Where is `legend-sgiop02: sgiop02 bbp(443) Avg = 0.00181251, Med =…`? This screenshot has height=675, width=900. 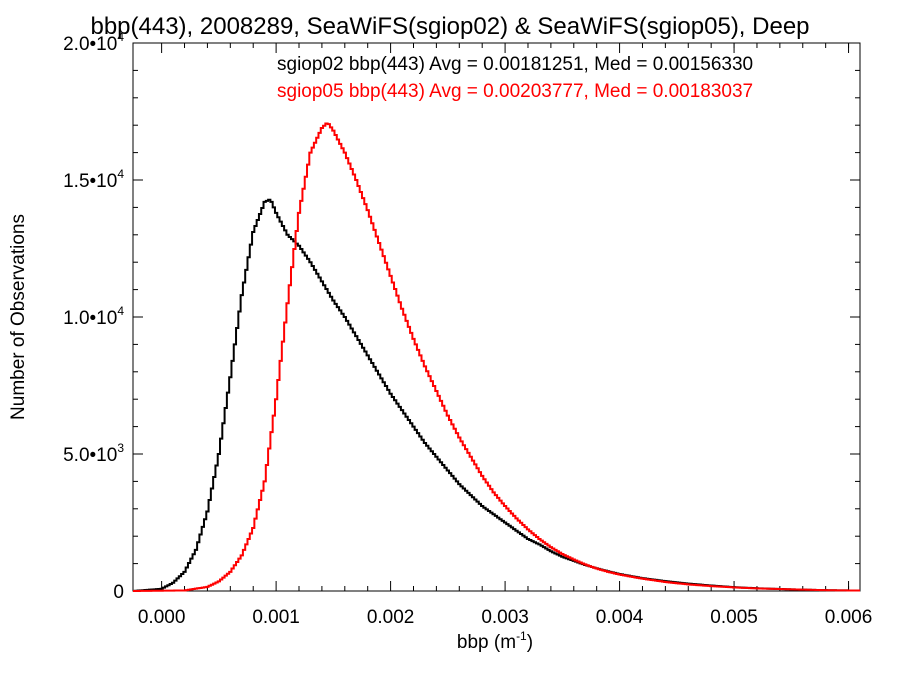 legend-sgiop02: sgiop02 bbp(443) Avg = 0.00181251, Med =… is located at coordinates (515, 64).